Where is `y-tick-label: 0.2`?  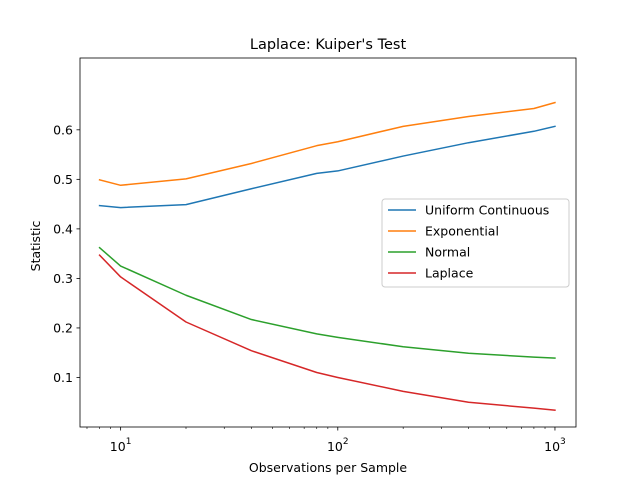 y-tick-label: 0.2 is located at coordinates (63, 327).